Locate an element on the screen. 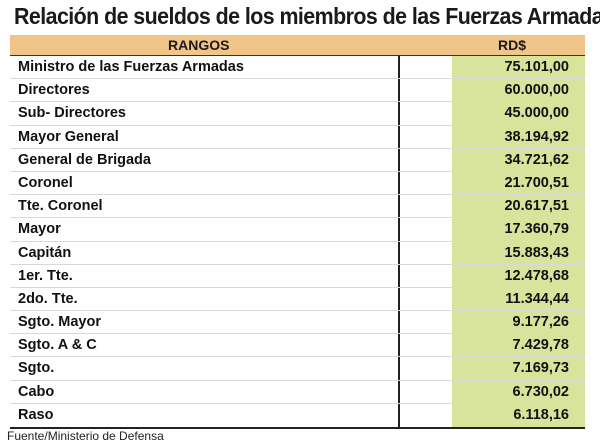 The image size is (600, 446). table-row: 1er. Tte. 12.478,68 is located at coordinates (297, 276).